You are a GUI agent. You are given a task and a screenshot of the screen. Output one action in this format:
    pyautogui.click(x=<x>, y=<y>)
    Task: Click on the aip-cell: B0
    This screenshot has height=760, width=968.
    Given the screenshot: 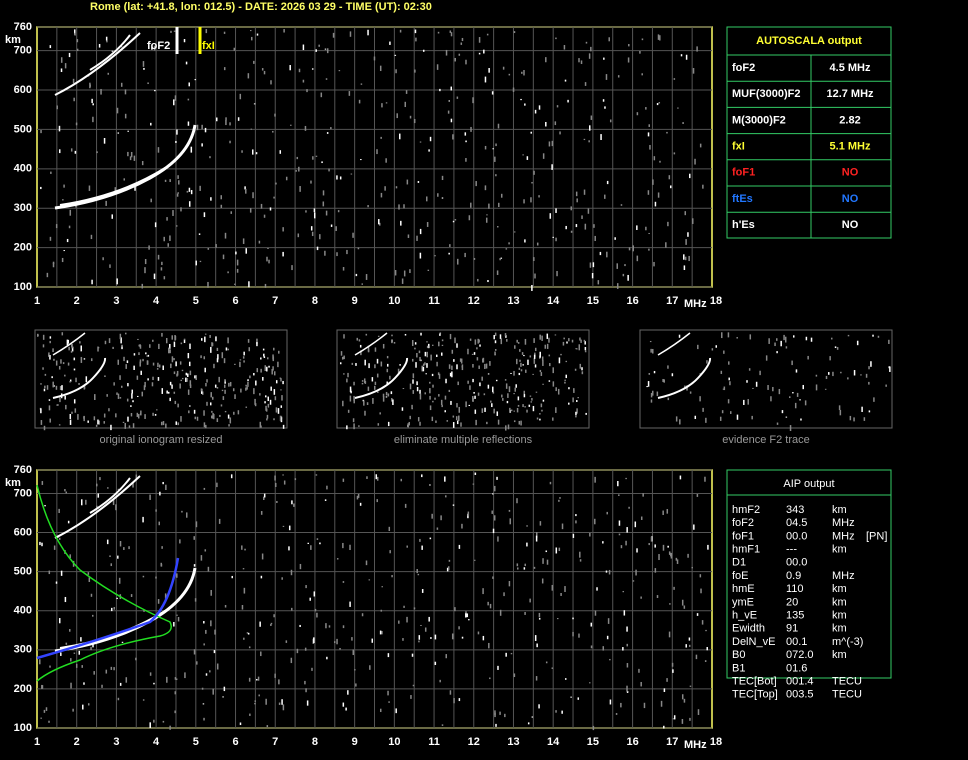 What is the action you would take?
    pyautogui.click(x=738, y=655)
    